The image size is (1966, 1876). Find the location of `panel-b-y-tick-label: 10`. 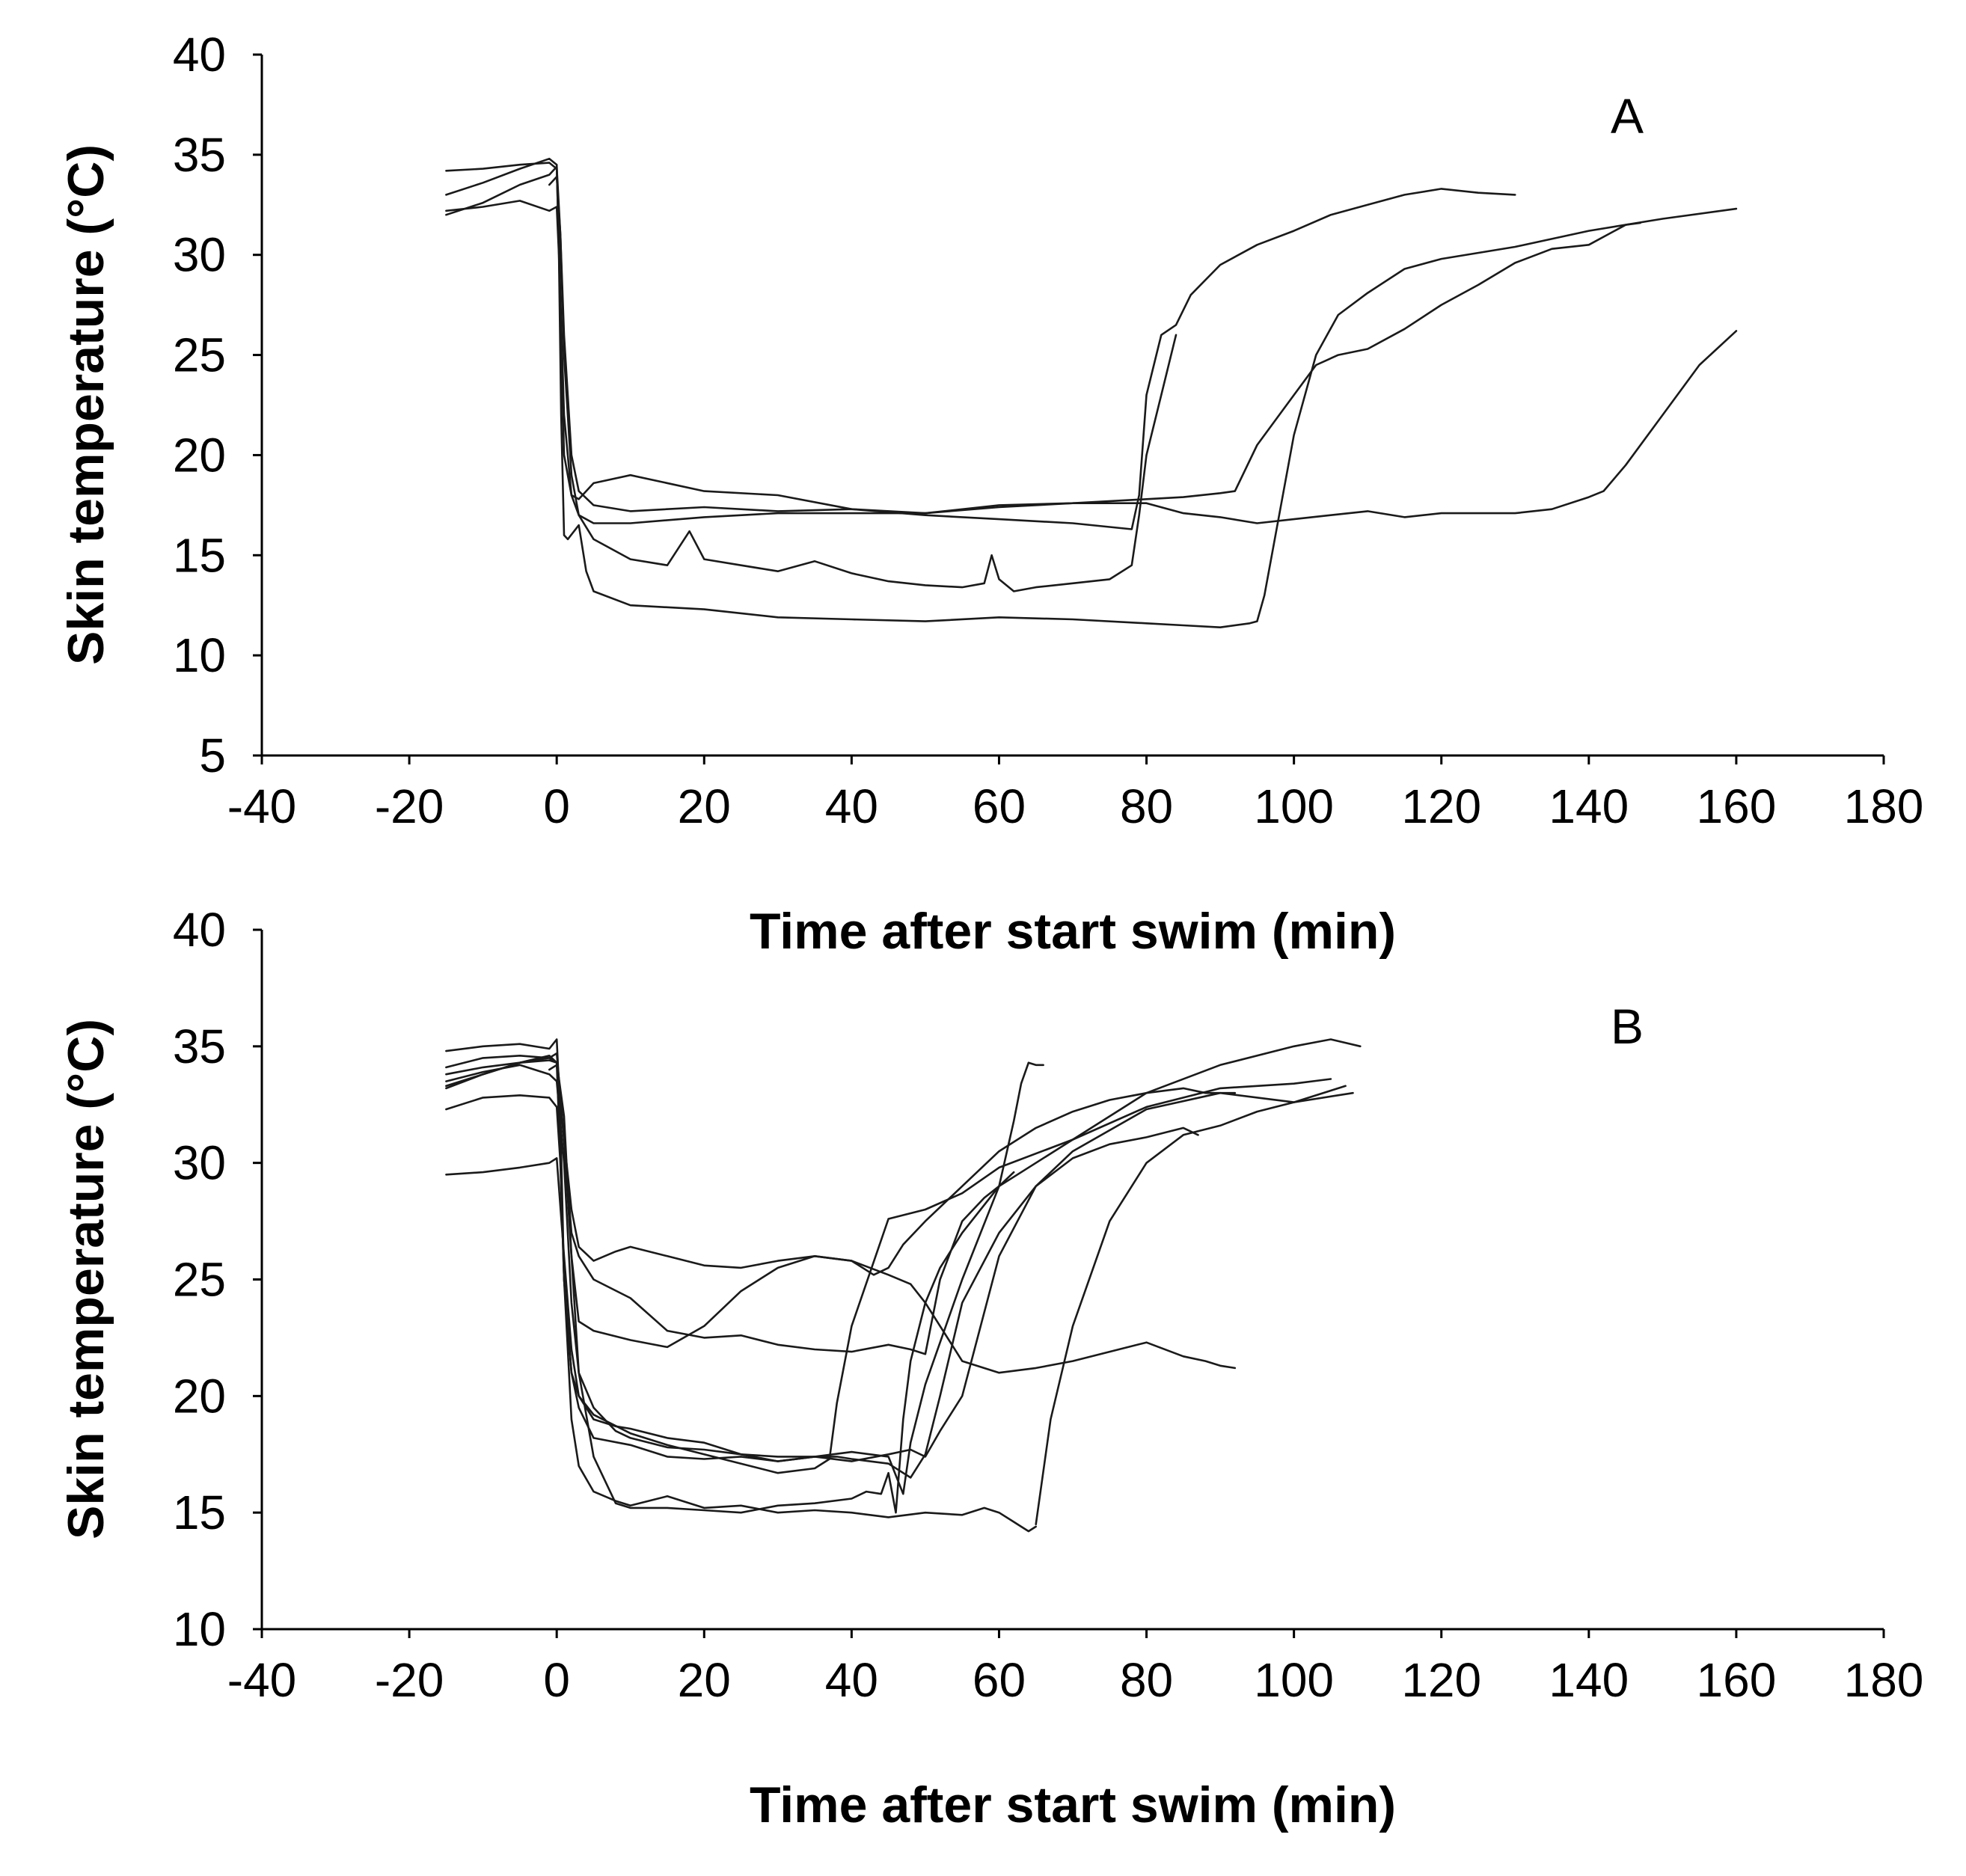

panel-b-y-tick-label: 10 is located at coordinates (199, 1629).